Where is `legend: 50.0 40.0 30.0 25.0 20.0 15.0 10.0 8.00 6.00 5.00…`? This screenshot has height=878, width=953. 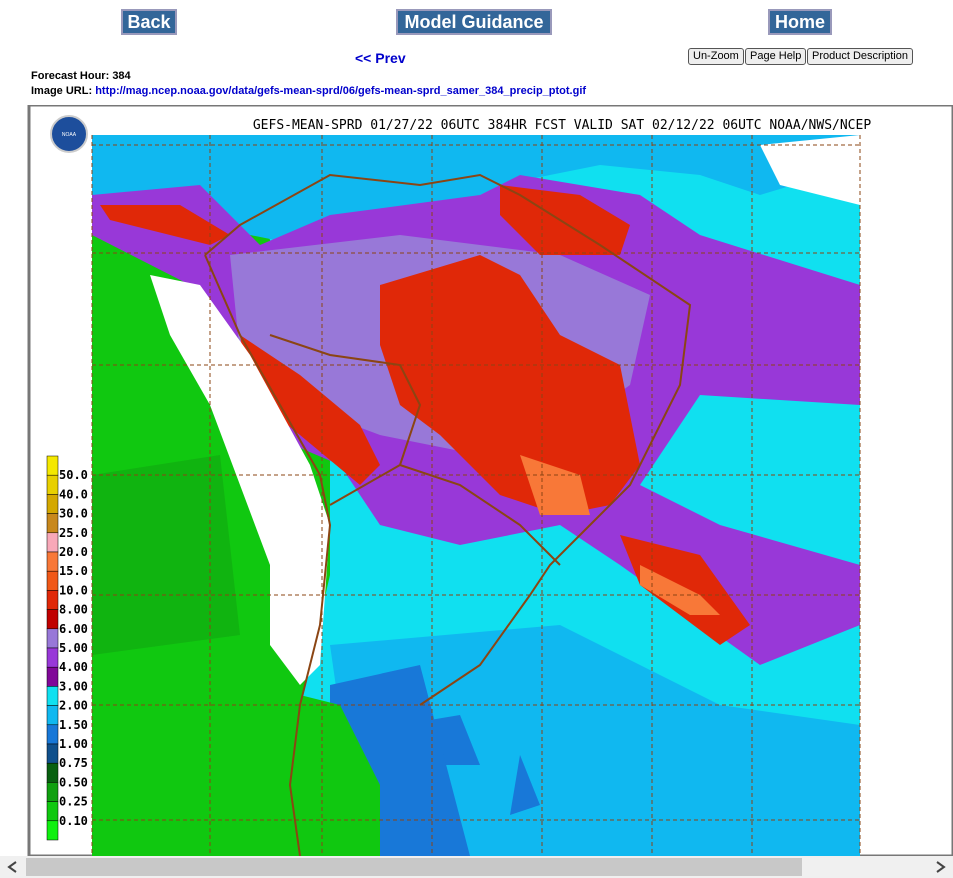
legend: 50.0 40.0 30.0 25.0 20.0 15.0 10.0 8.00 6.00 5.00… is located at coordinates (67, 648).